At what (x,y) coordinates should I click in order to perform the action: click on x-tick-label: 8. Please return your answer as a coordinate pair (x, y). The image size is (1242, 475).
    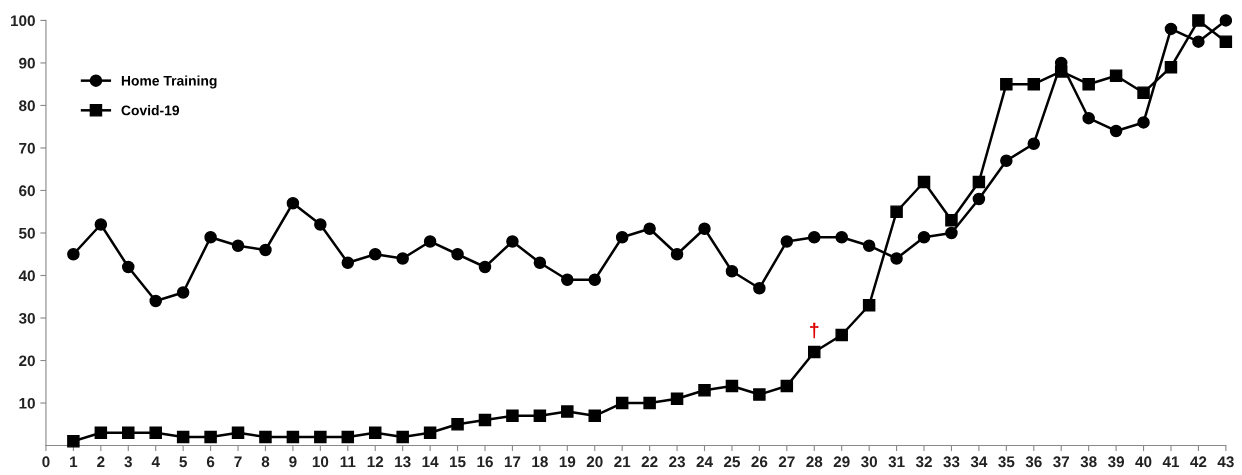
    Looking at the image, I should click on (265, 462).